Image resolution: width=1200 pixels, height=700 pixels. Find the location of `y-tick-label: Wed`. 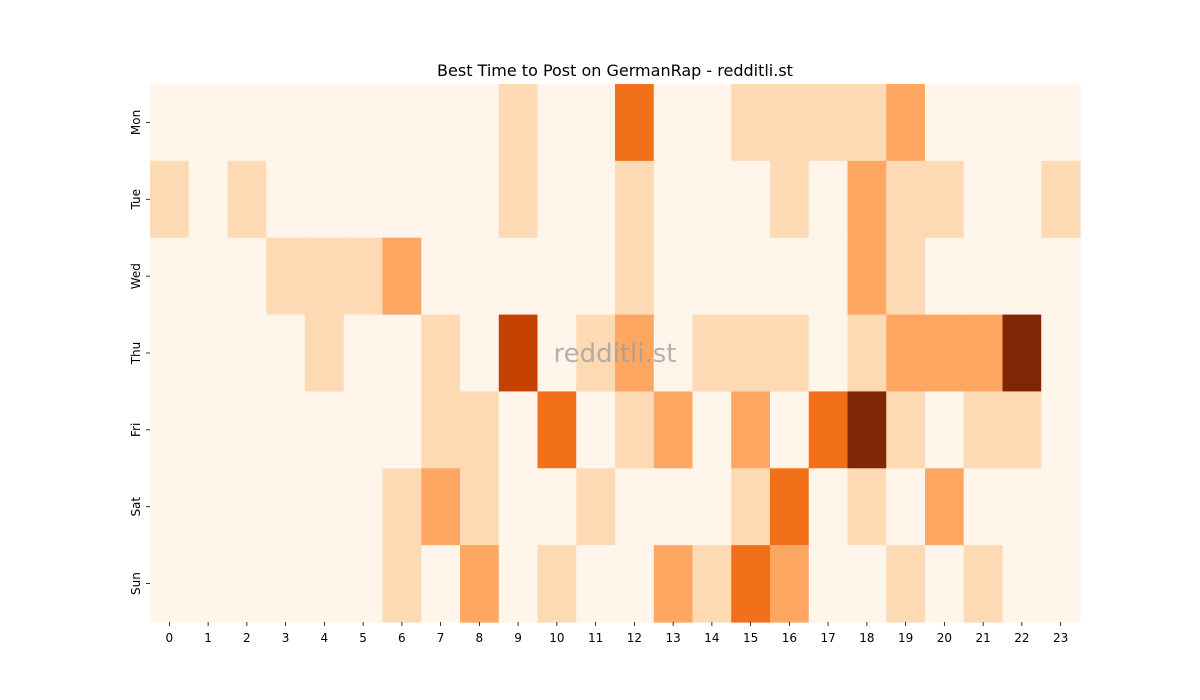

y-tick-label: Wed is located at coordinates (136, 276).